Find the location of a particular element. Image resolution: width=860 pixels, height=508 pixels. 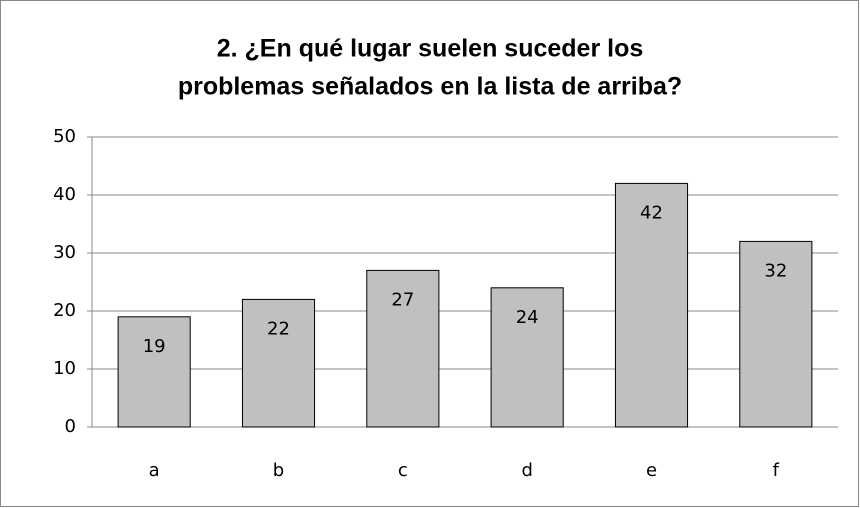

y-tick-label: 0 is located at coordinates (70, 426).